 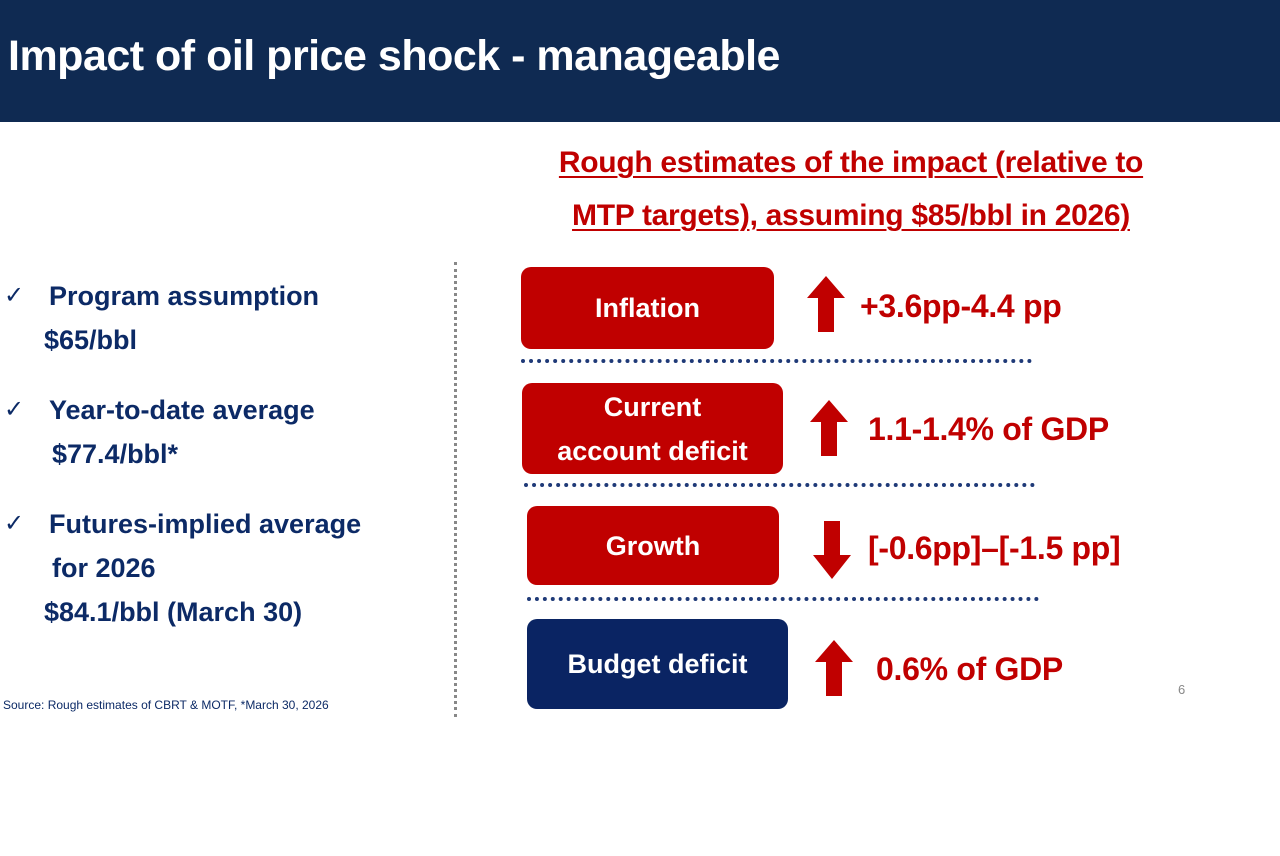 I want to click on current-account-label-1: Current, so click(x=652, y=406).